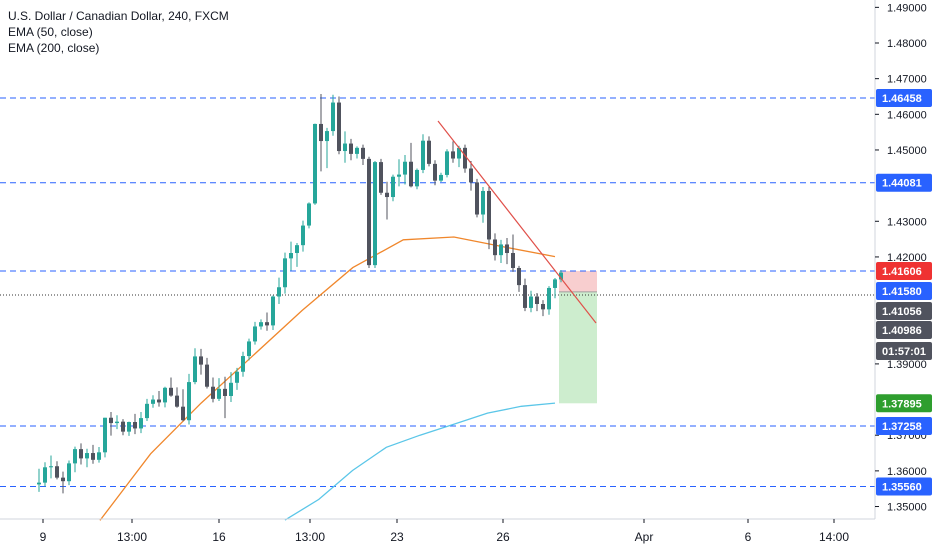 The image size is (932, 555). I want to click on price-tick-label-5: 1.43000, so click(907, 222).